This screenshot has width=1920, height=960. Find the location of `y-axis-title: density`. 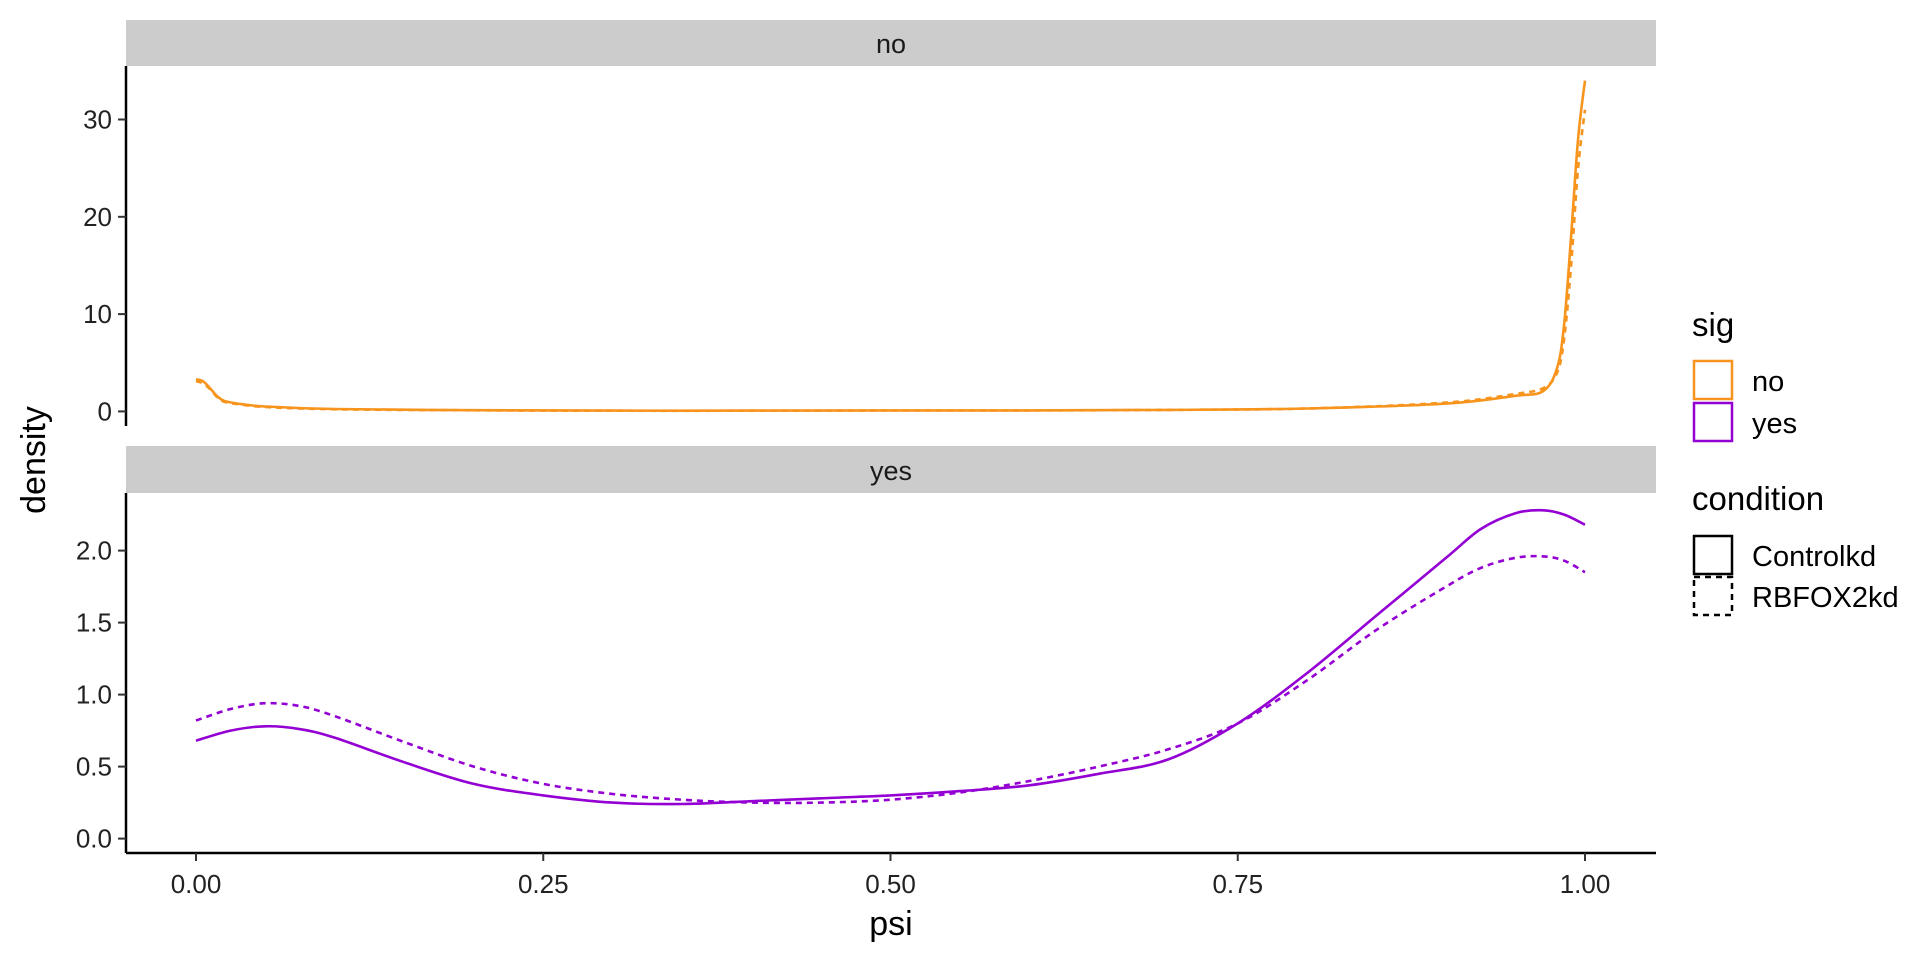

y-axis-title: density is located at coordinates (34, 460).